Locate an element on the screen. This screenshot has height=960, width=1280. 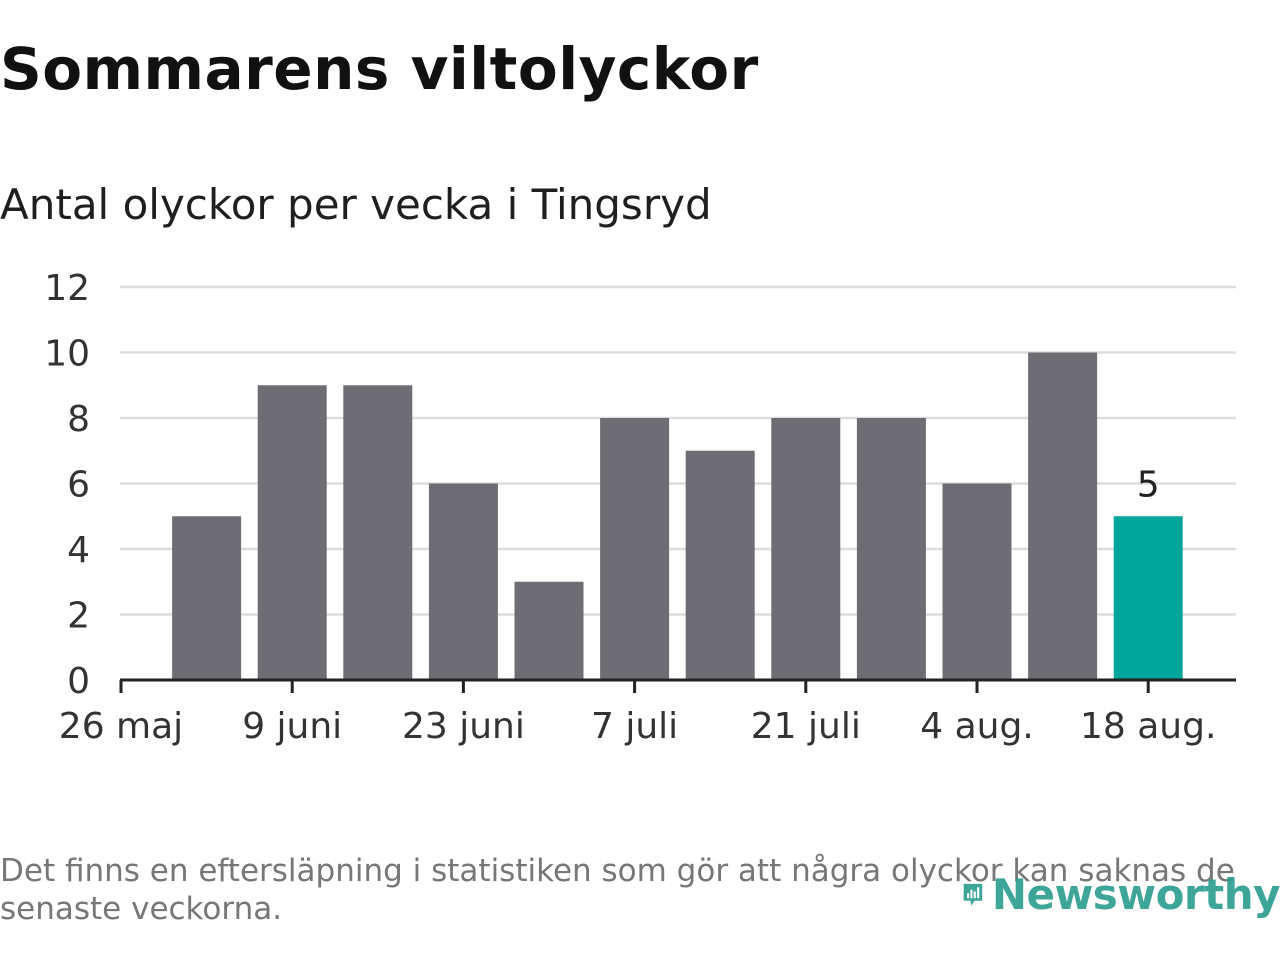
y-tick-label: 12 is located at coordinates (67, 288).